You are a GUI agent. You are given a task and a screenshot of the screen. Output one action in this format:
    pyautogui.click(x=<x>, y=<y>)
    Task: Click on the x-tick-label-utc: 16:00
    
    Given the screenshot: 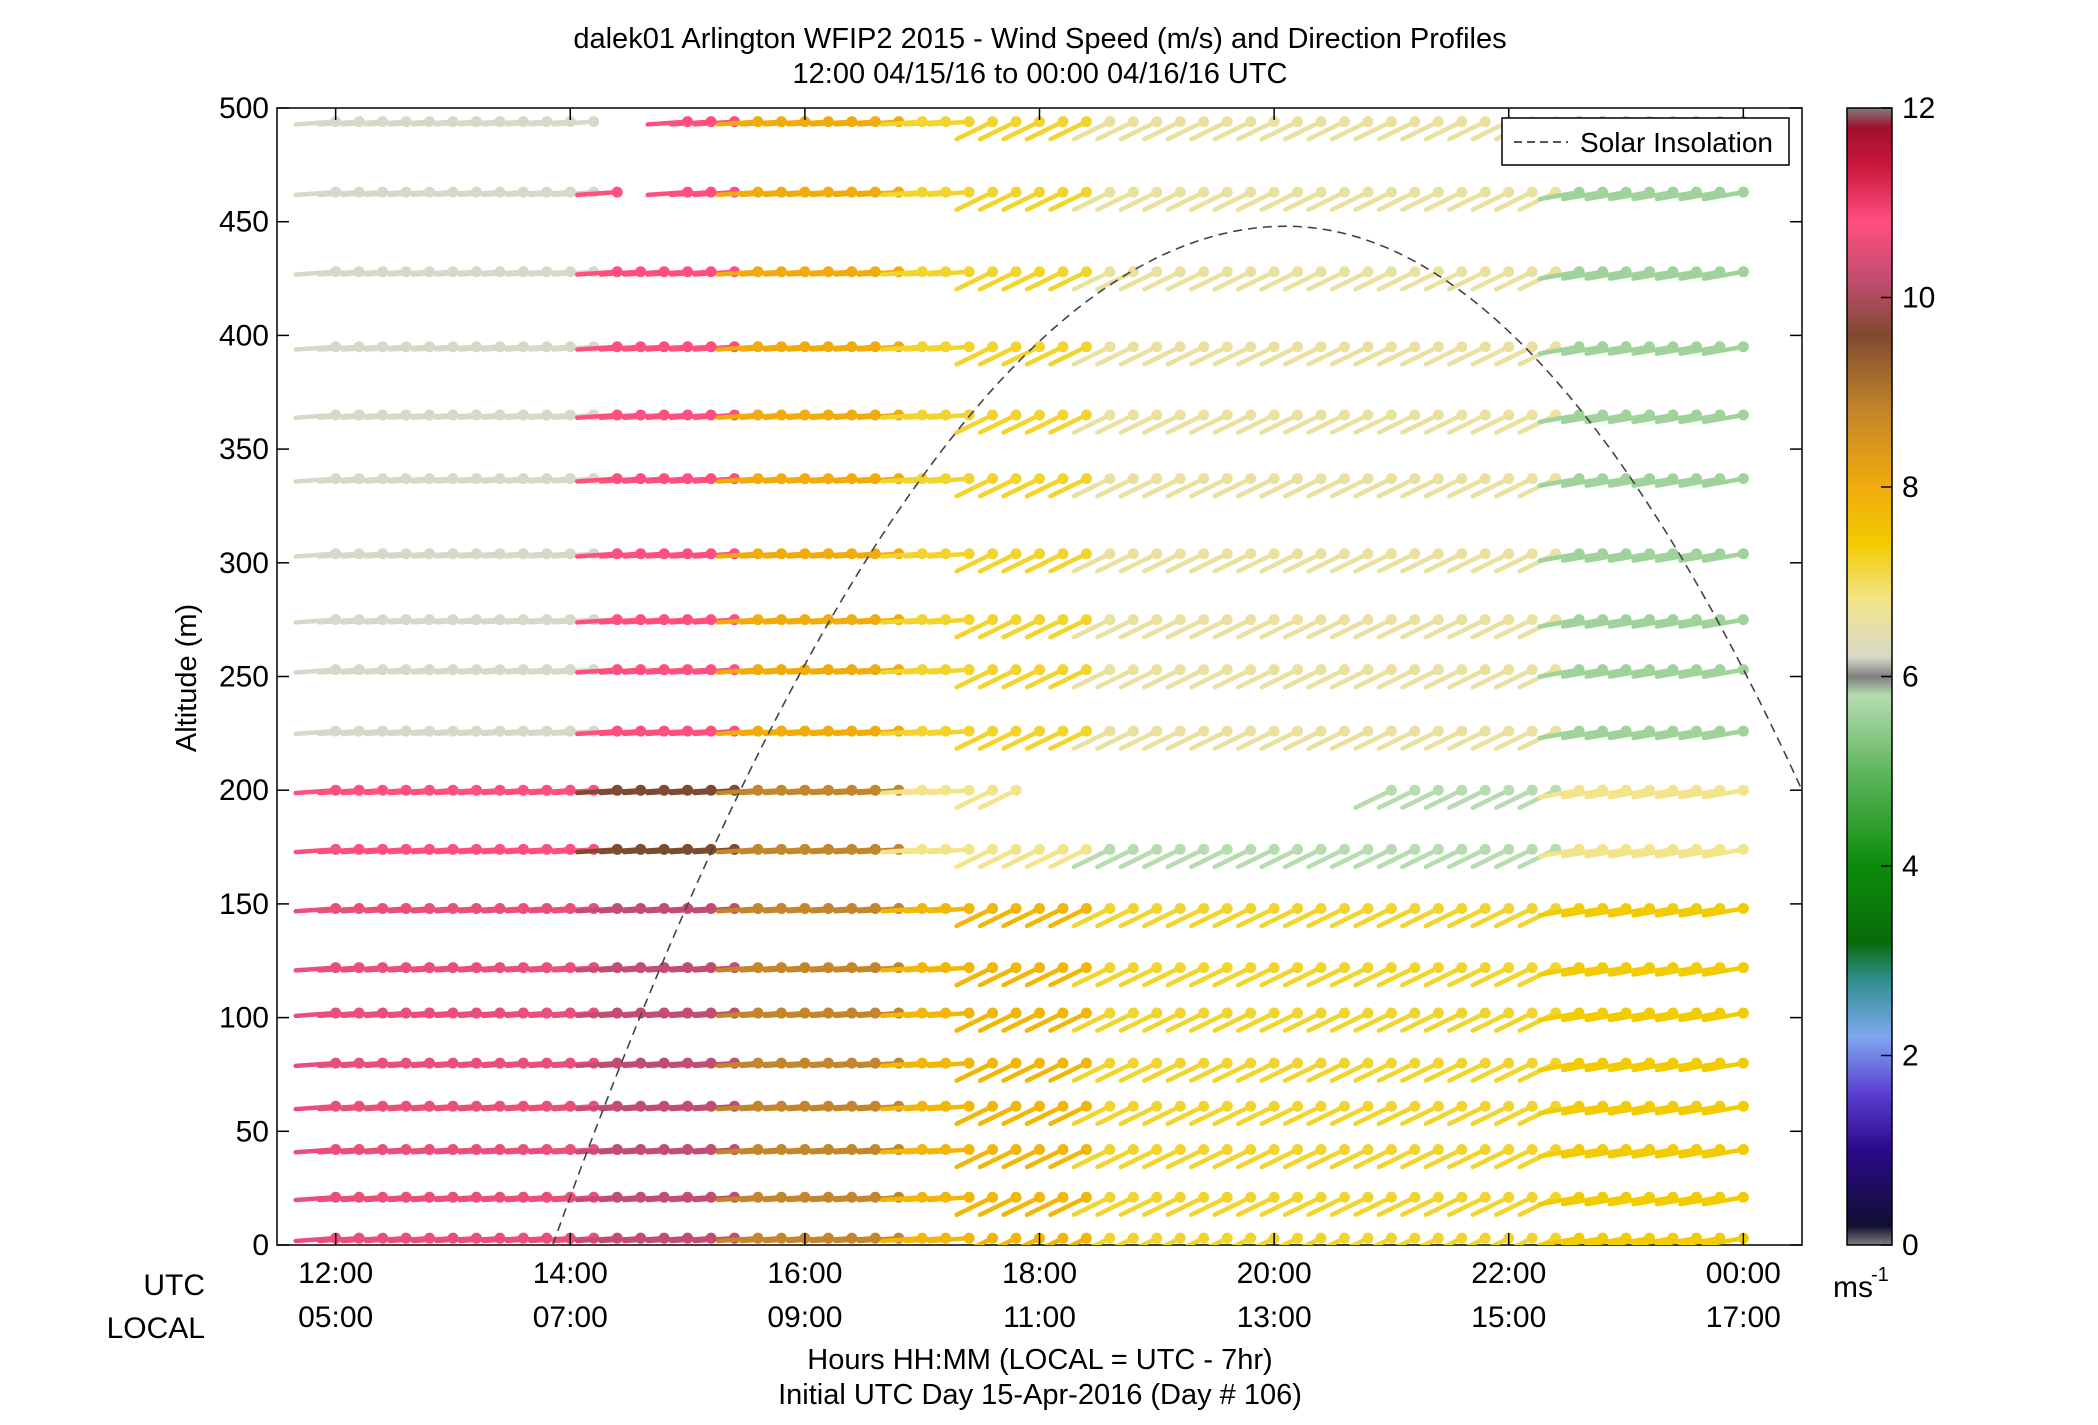 What is the action you would take?
    pyautogui.click(x=804, y=1273)
    